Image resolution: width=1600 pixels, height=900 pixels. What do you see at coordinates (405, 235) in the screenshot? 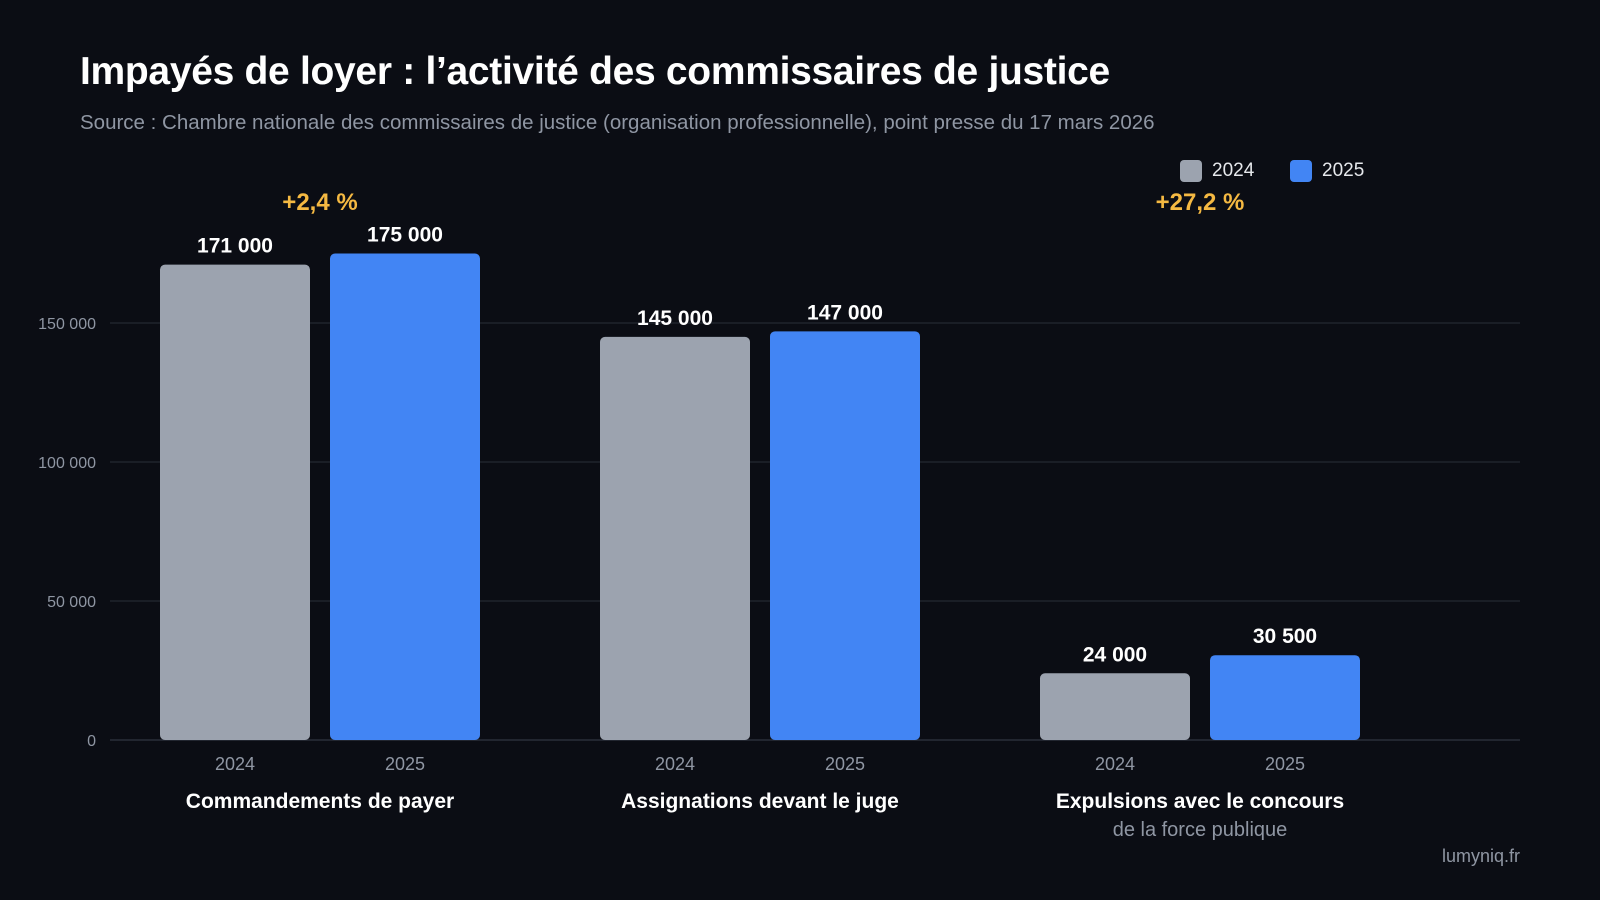
I see `bar-value-label: 175 000` at bounding box center [405, 235].